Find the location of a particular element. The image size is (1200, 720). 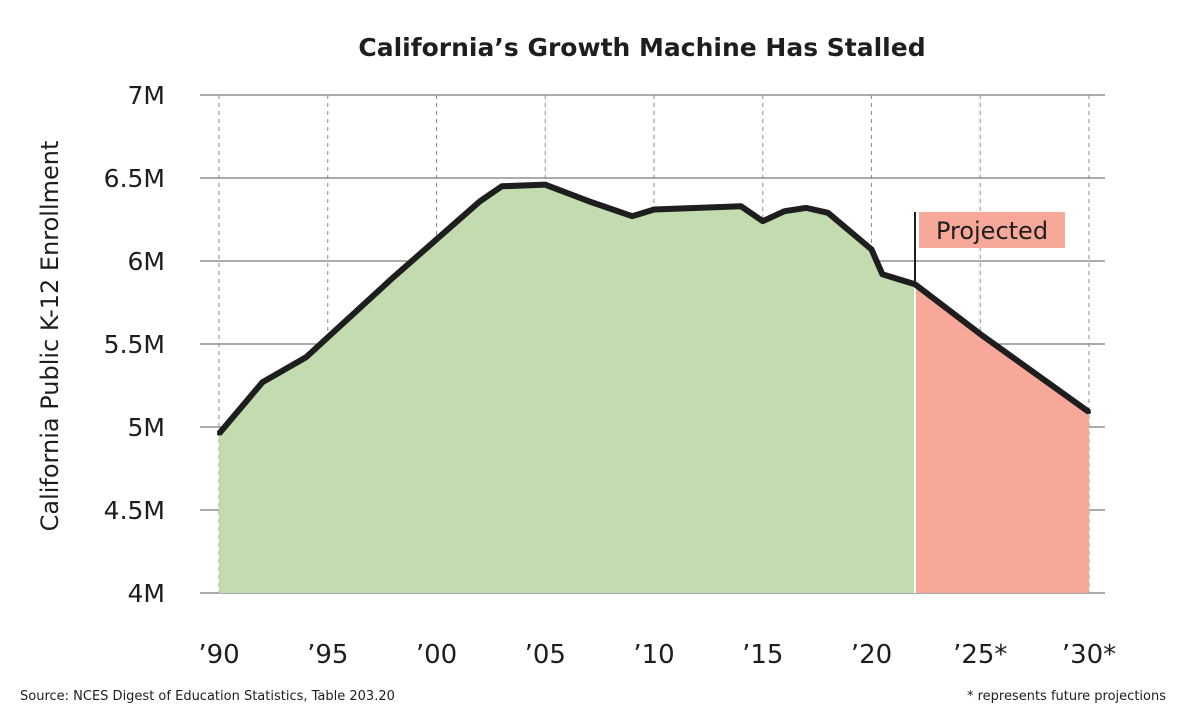

y-tick-label: 7M is located at coordinates (146, 95).